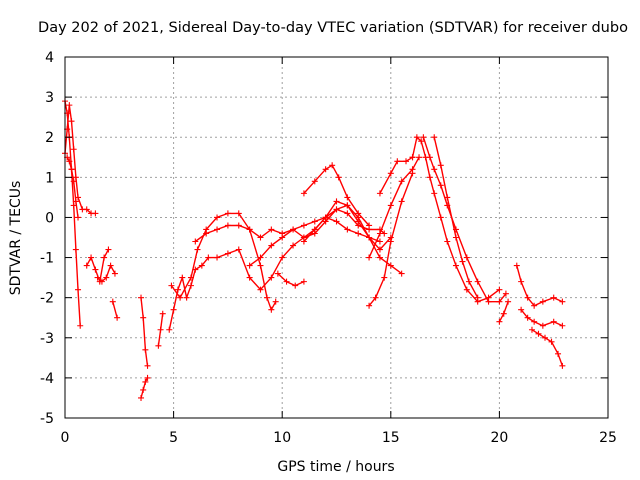 This screenshot has height=480, width=640. I want to click on series-track-r-line, so click(391, 240).